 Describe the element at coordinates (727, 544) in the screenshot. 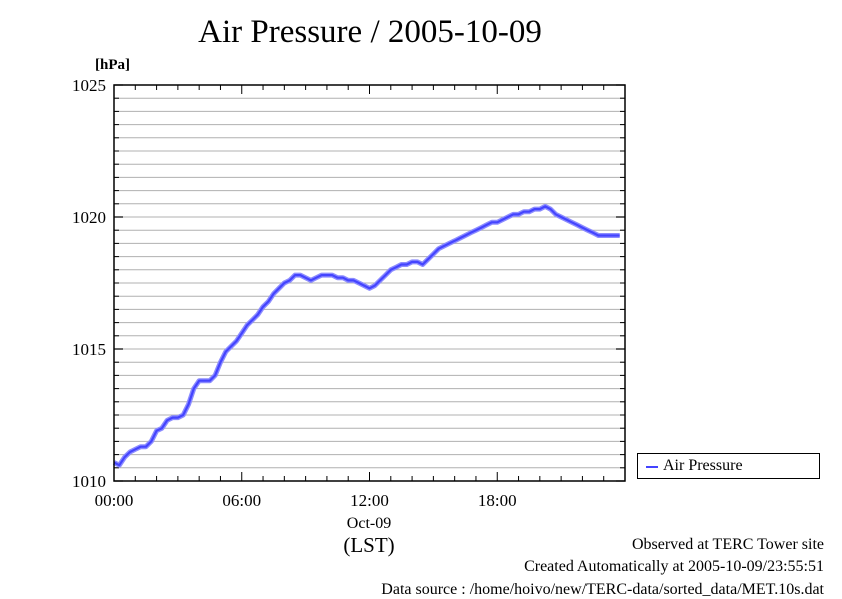

I see `footer-site: Observed at TERC Tower site` at that location.